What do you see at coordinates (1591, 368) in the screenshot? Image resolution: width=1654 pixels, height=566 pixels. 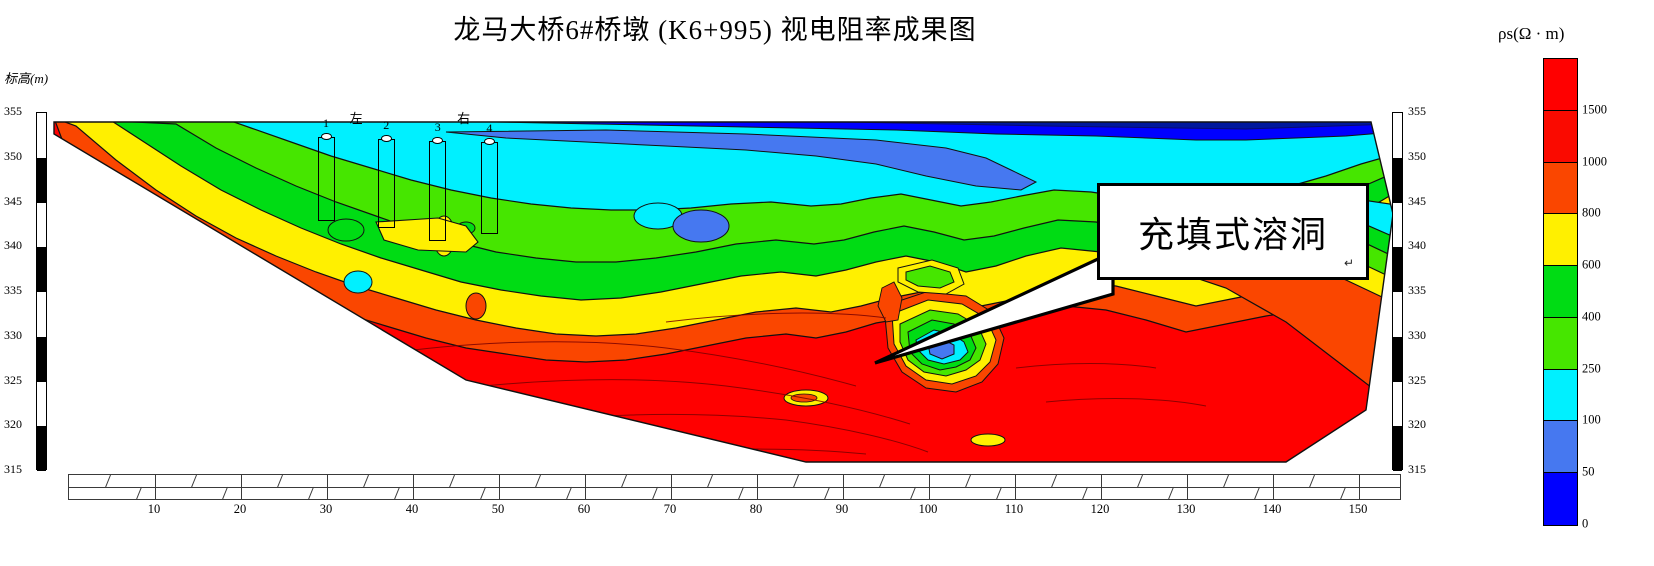 I see `colorbar-tick-label: 250` at bounding box center [1591, 368].